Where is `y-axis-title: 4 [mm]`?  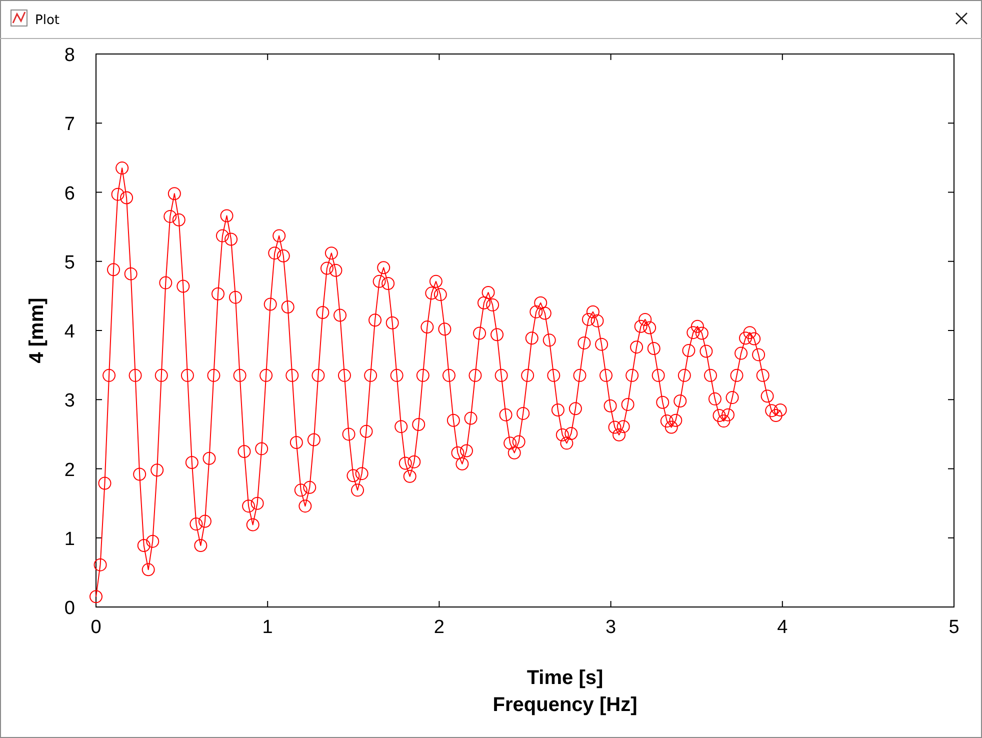 y-axis-title: 4 [mm] is located at coordinates (37, 331).